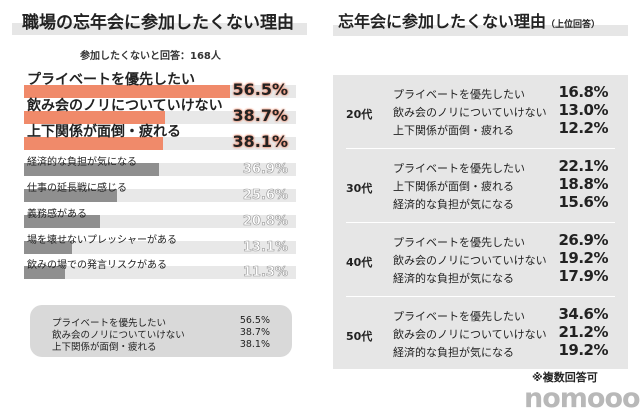 Image resolution: width=640 pixels, height=414 pixels. Describe the element at coordinates (150, 56) in the screenshot. I see `respondents-note: 参加したくないと回答：168人` at that location.